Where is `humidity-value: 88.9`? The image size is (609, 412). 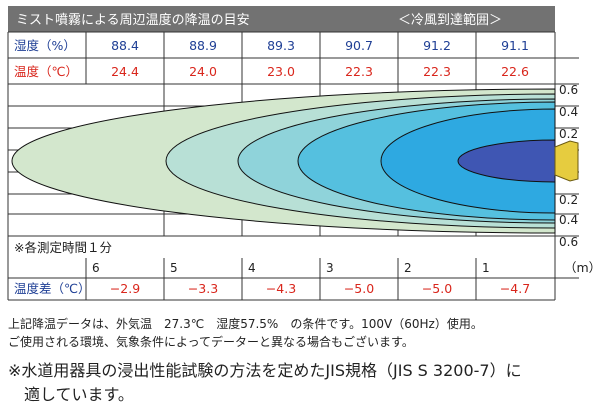
humidity-value: 88.9 is located at coordinates (203, 45).